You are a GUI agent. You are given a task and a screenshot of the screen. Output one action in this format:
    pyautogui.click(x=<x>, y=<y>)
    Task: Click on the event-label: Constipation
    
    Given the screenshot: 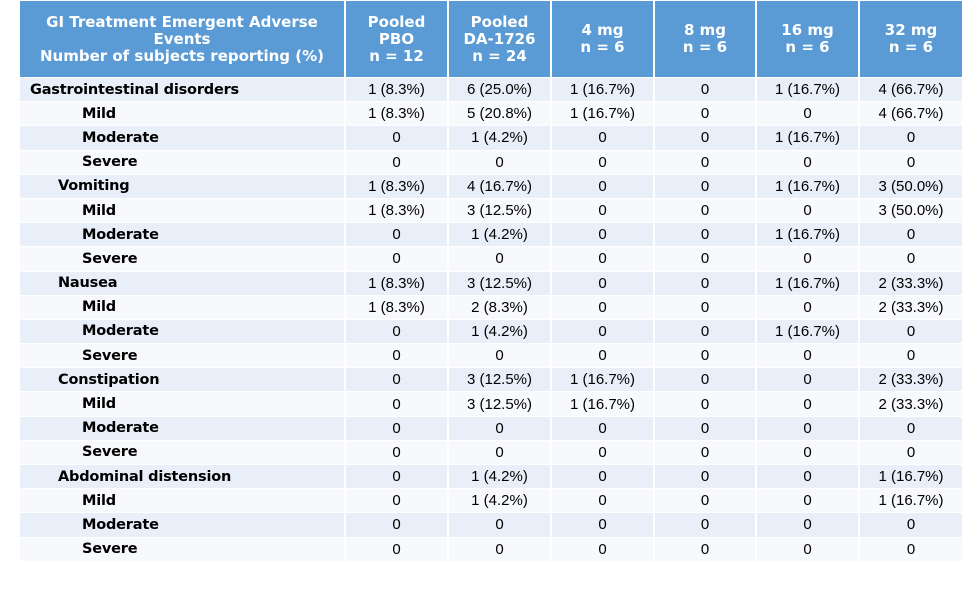 What is the action you would take?
    pyautogui.click(x=183, y=379)
    